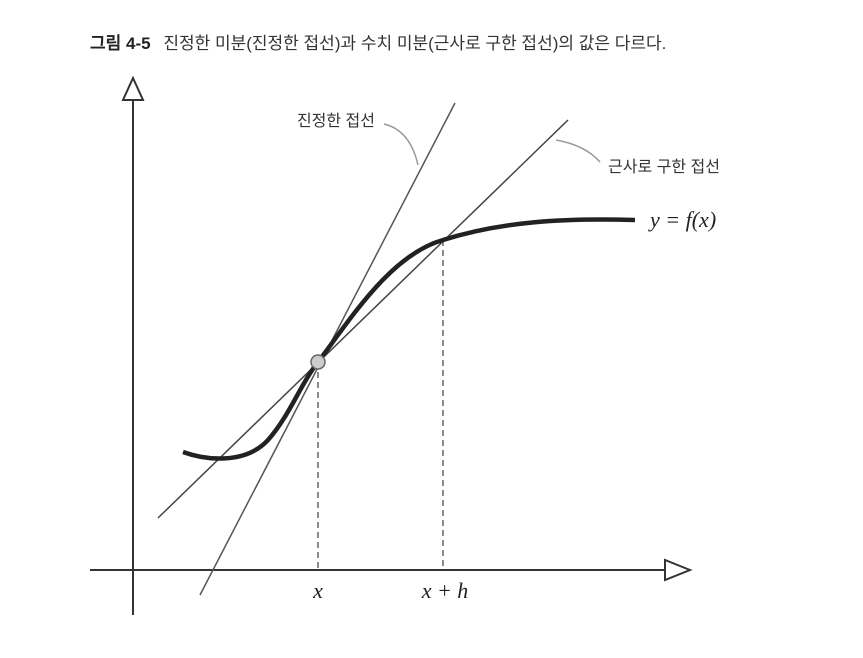 The width and height of the screenshot is (863, 658). Describe the element at coordinates (664, 167) in the screenshot. I see `approx-tangent-label: 근사로 구한 접선` at that location.